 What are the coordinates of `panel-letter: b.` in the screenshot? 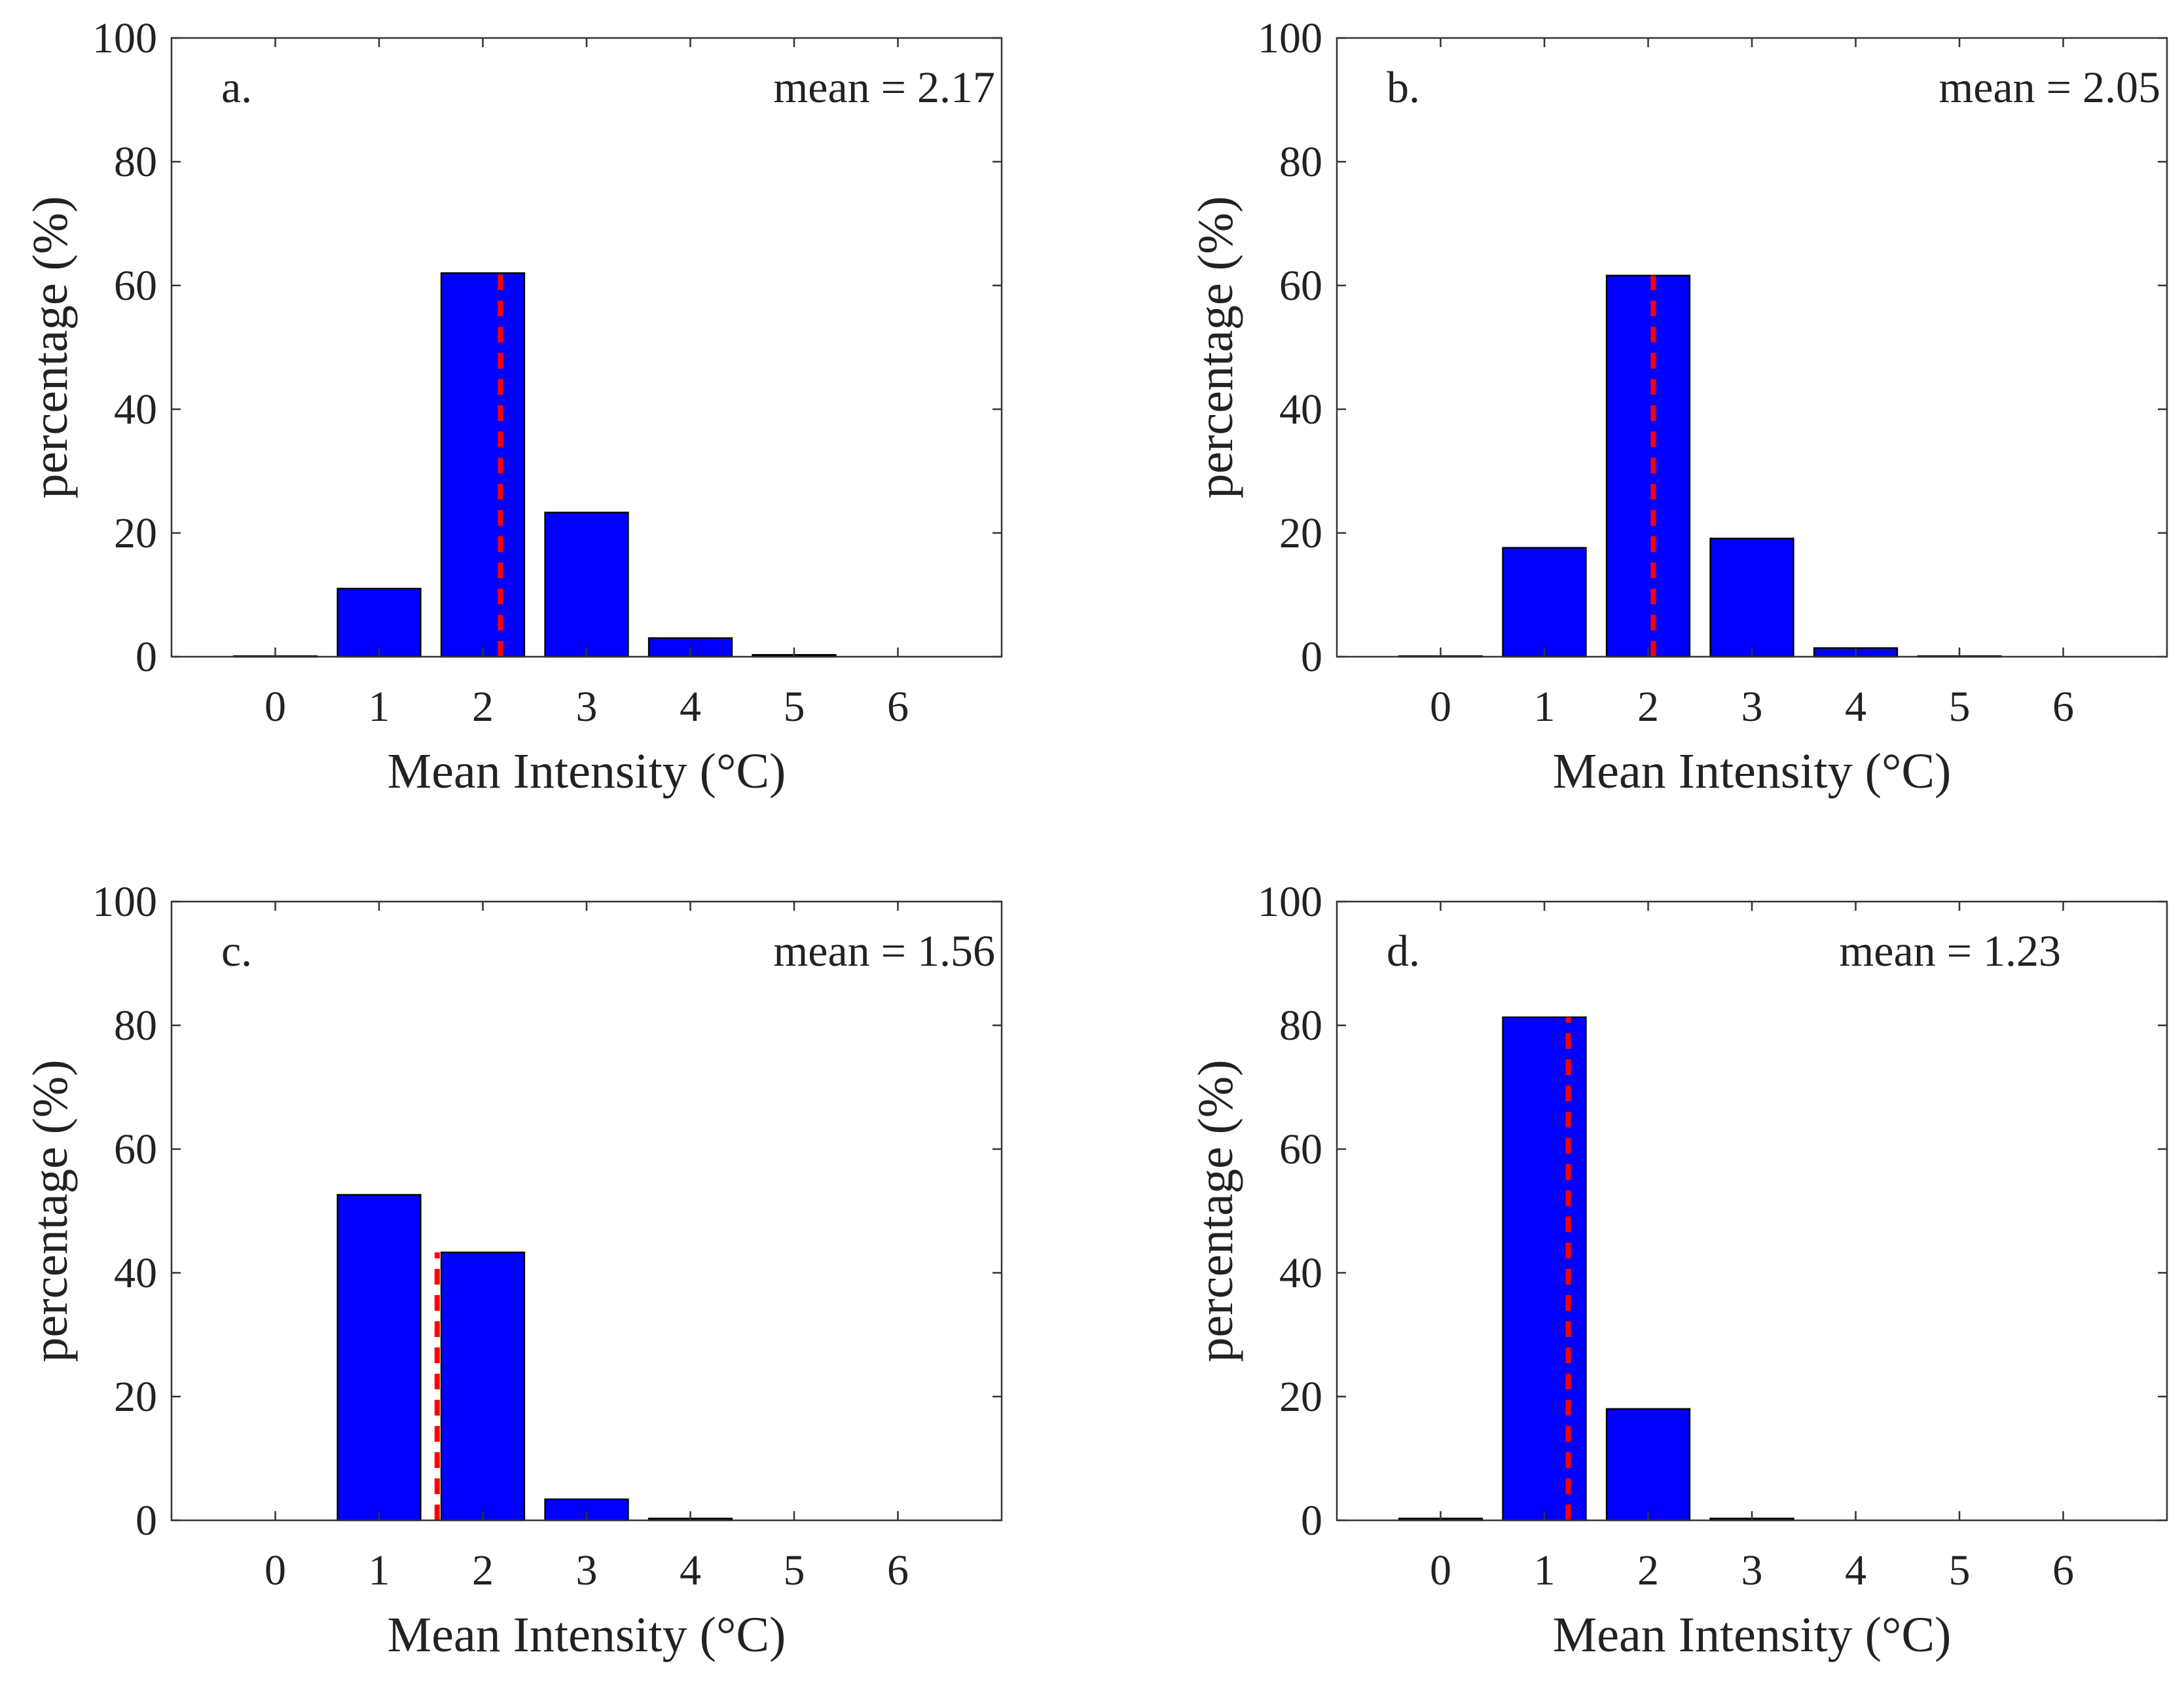 It's located at (1404, 87).